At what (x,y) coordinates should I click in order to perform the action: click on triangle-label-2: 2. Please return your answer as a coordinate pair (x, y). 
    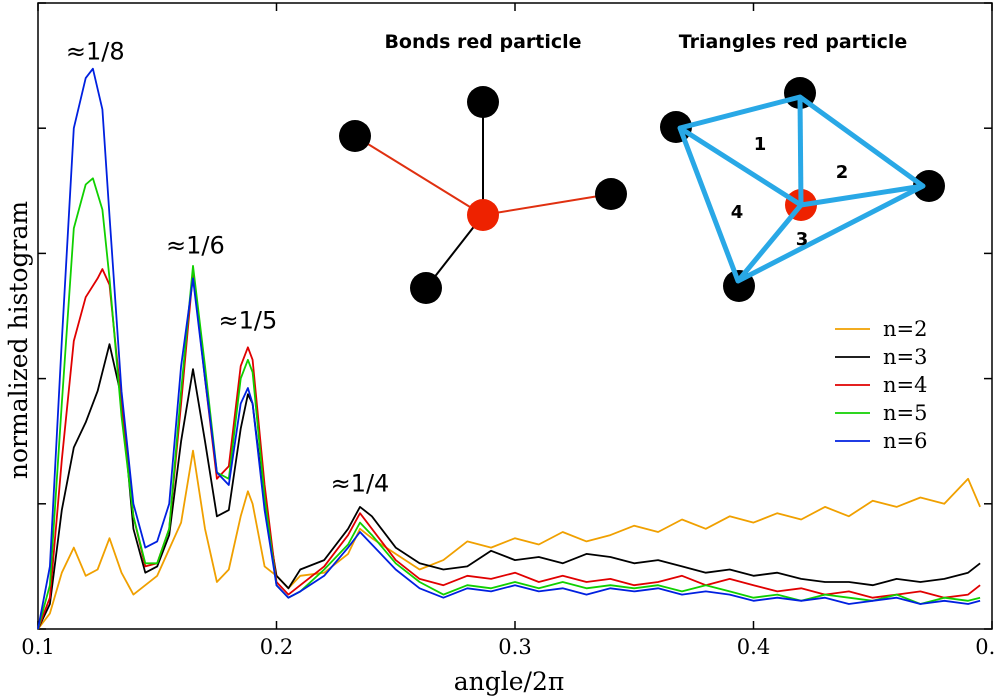
    Looking at the image, I should click on (842, 172).